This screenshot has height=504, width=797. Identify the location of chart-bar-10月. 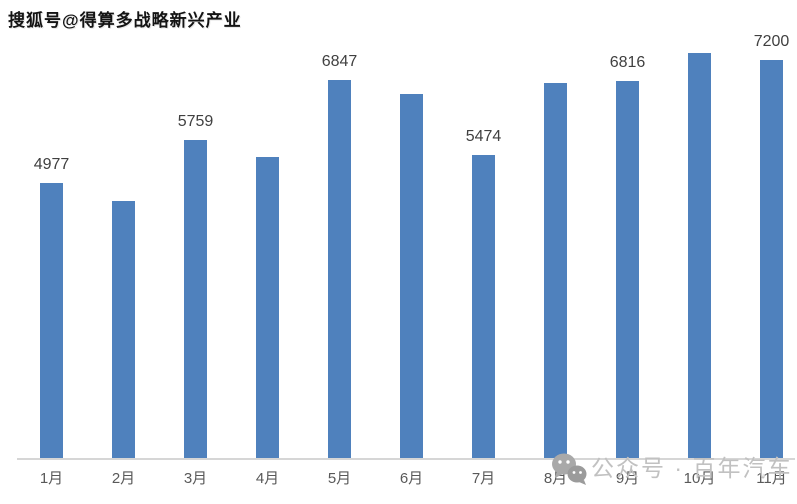
(699, 255).